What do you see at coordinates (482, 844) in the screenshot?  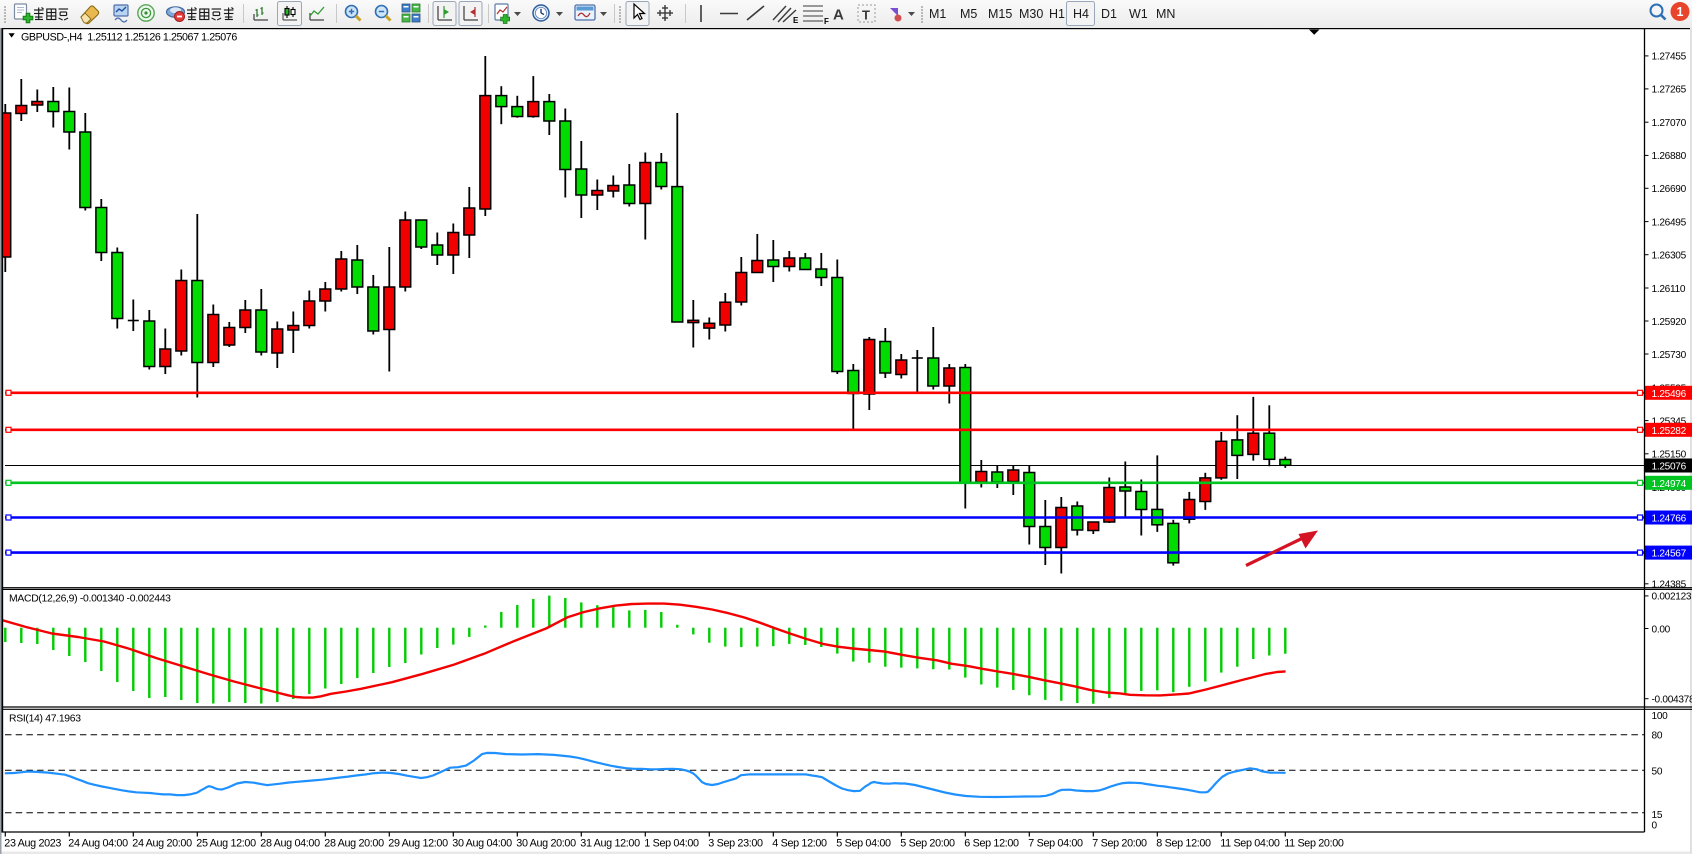 I see `svg-text: 30 Aug 04:00` at bounding box center [482, 844].